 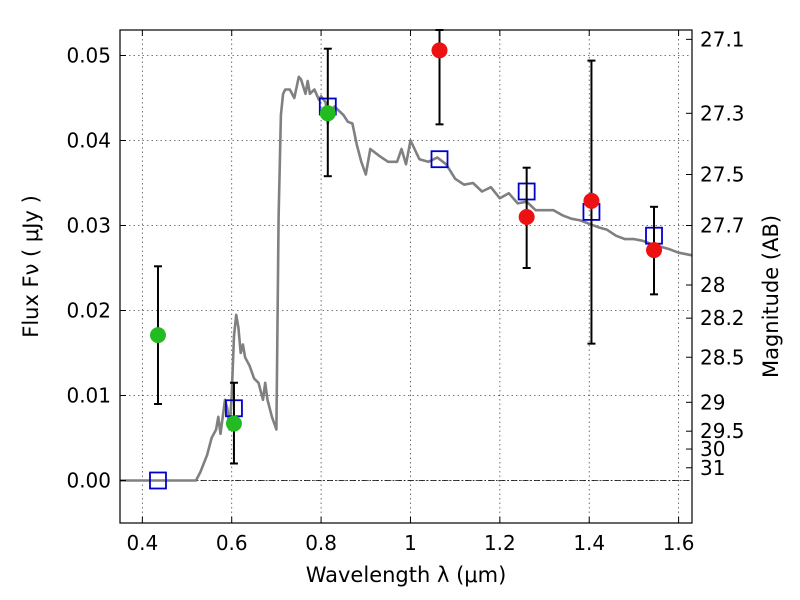 I want to click on right-tick-label: 27.7, so click(x=722, y=226).